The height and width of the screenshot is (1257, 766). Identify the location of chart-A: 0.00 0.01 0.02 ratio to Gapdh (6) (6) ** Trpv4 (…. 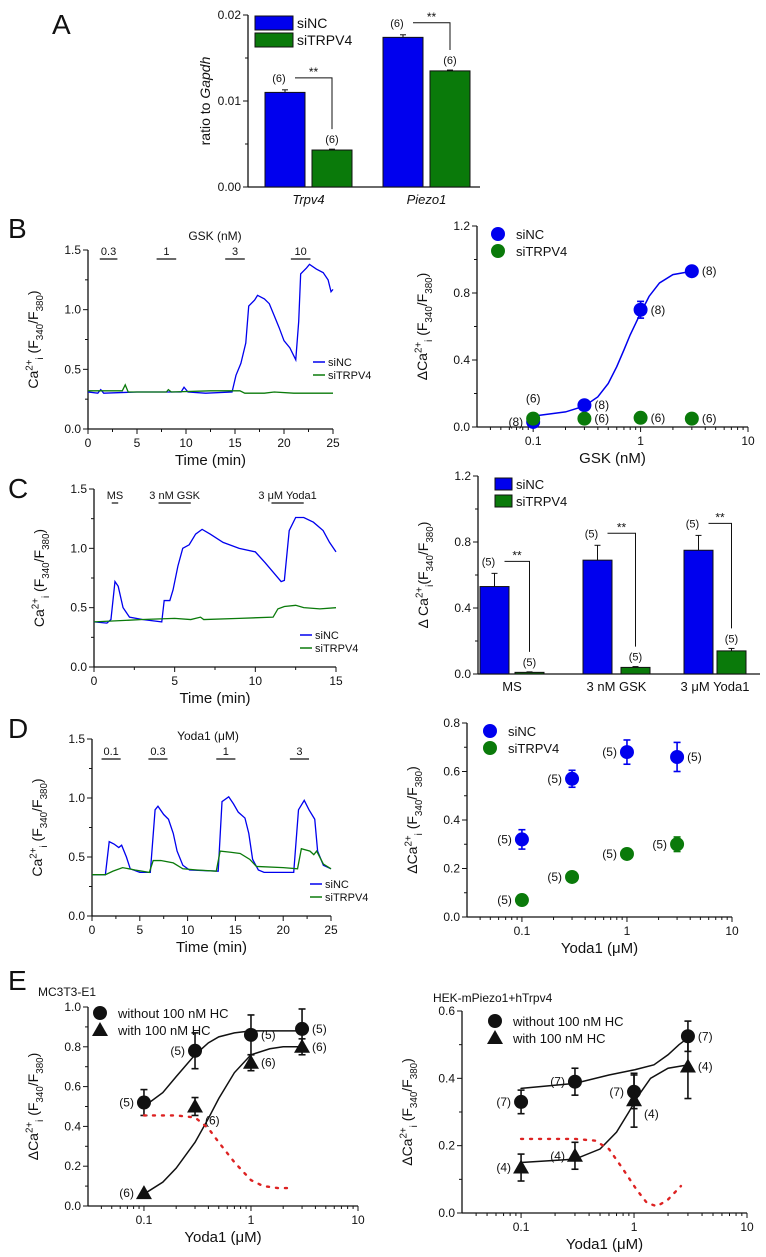
(338, 107).